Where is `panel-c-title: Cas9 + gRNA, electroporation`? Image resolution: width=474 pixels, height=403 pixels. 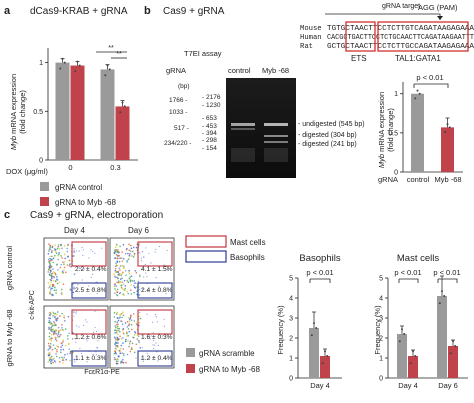 panel-c-title: Cas9 + gRNA, electroporation is located at coordinates (96, 215).